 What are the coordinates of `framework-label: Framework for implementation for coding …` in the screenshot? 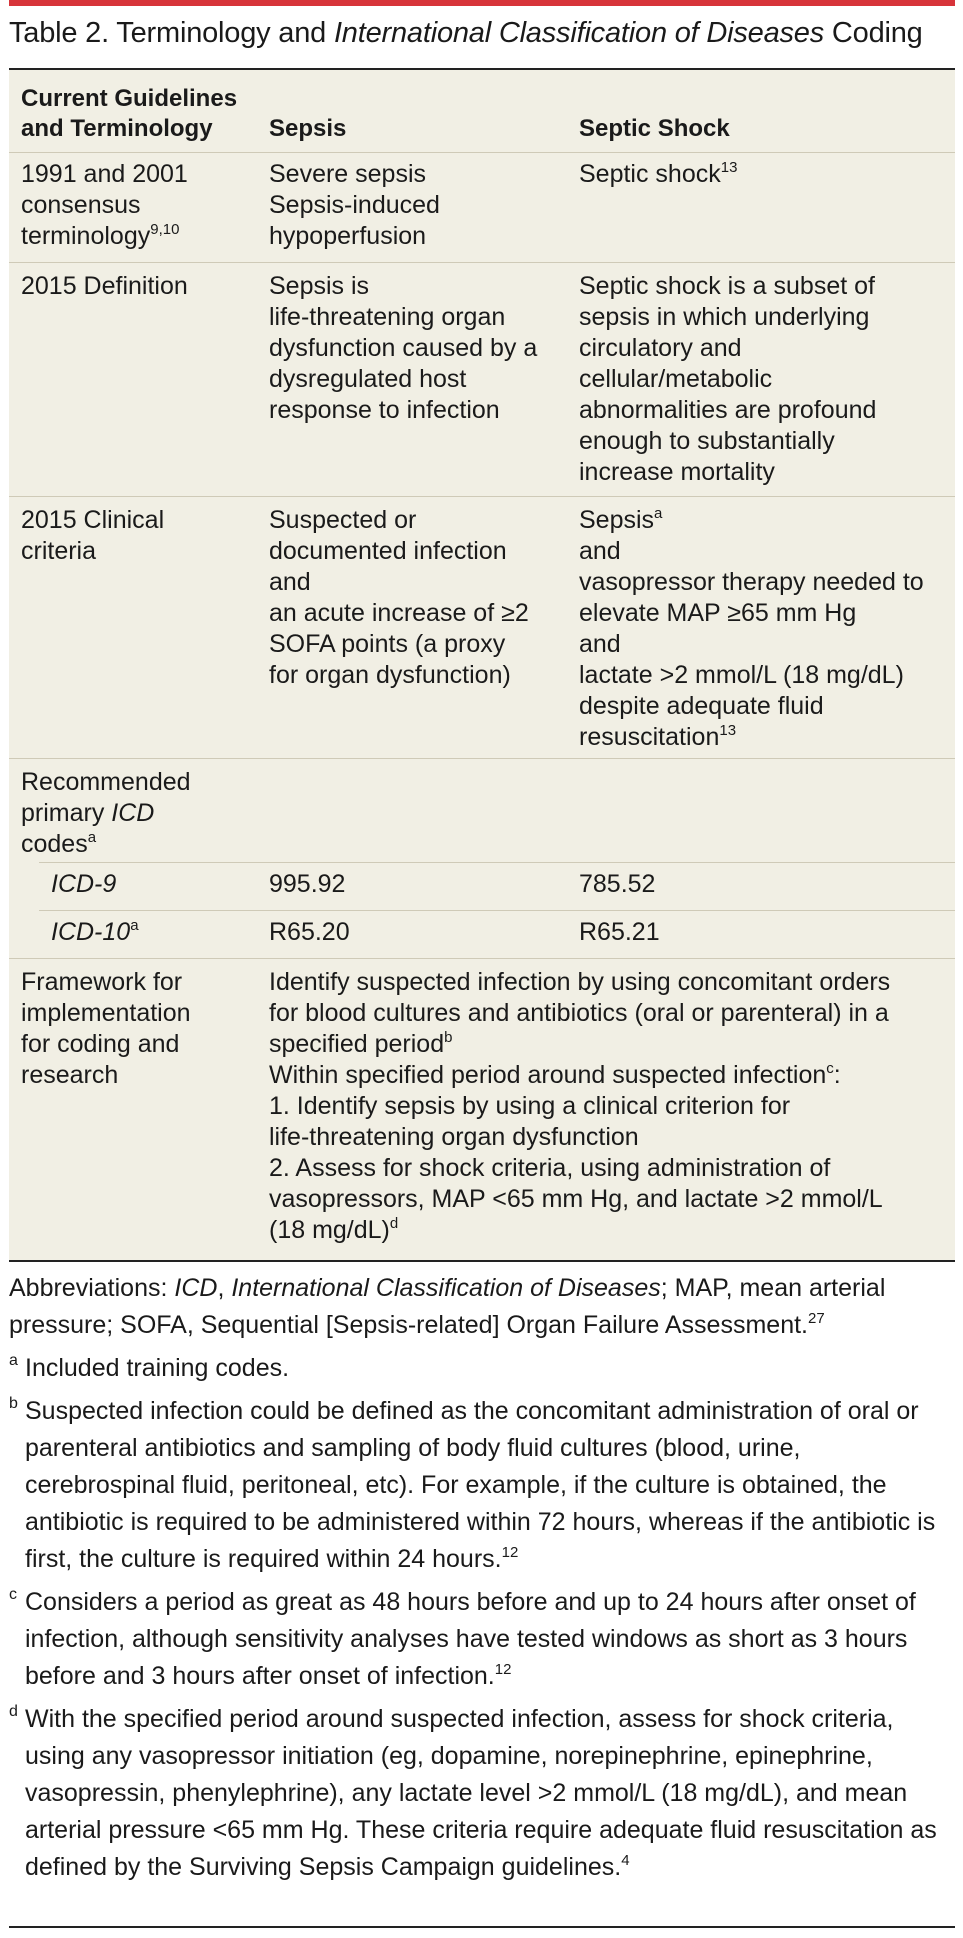 It's located at (106, 1028).